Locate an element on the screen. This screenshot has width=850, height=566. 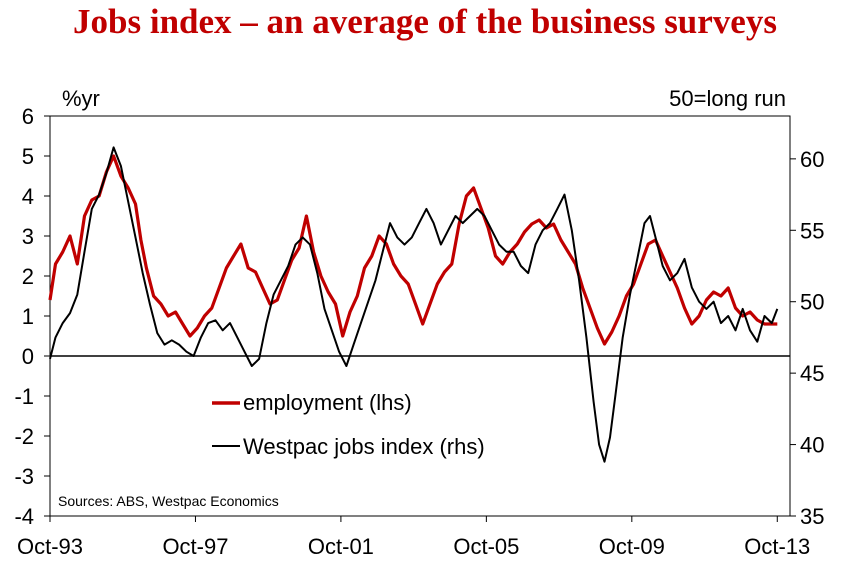
legend-label-employment: employment (lhs) is located at coordinates (327, 402).